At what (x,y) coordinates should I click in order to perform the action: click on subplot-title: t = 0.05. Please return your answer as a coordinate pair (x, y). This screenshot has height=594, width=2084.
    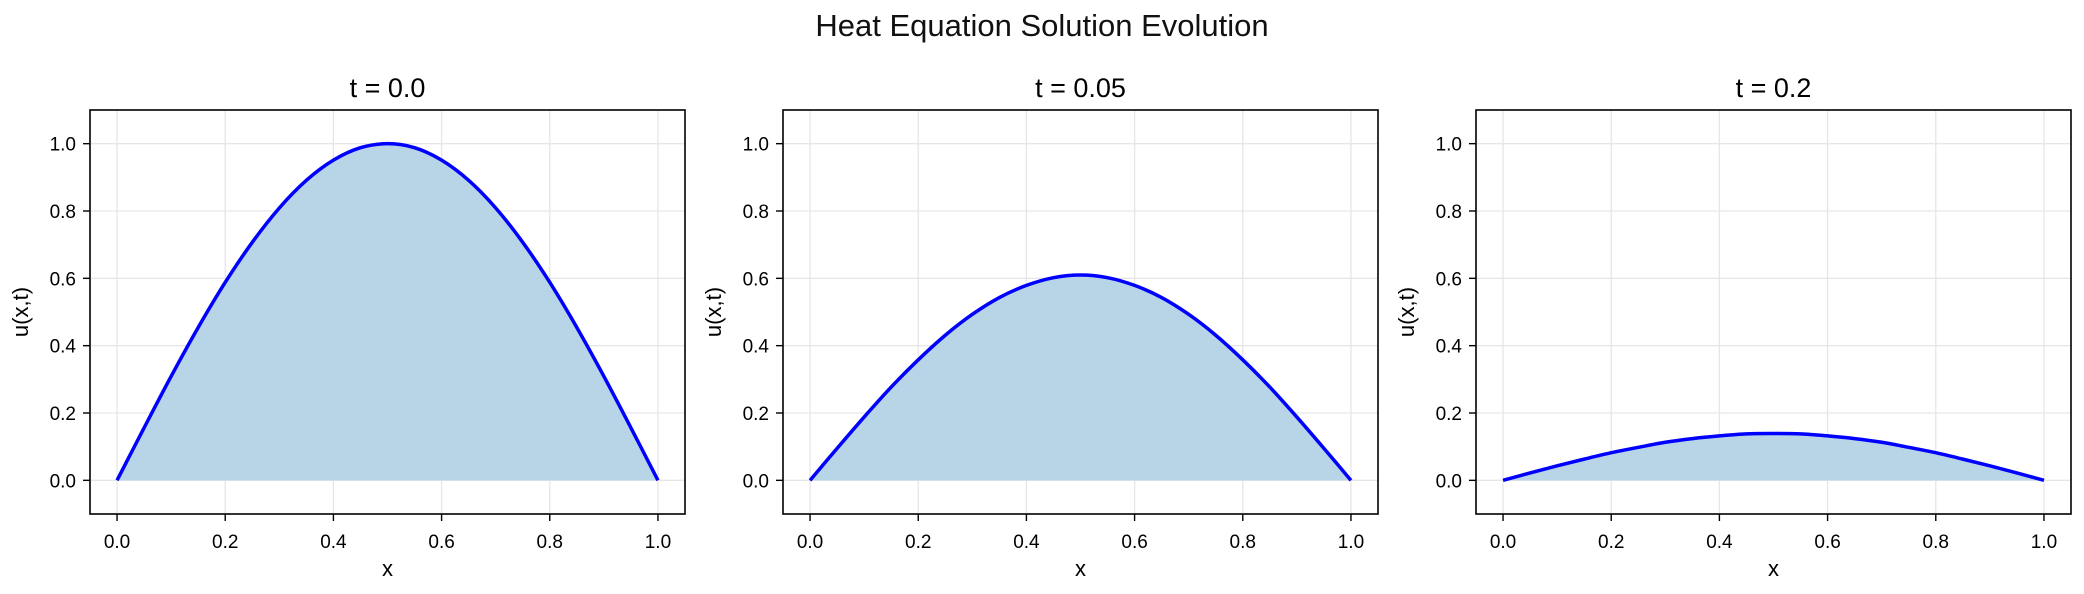
    Looking at the image, I should click on (1080, 88).